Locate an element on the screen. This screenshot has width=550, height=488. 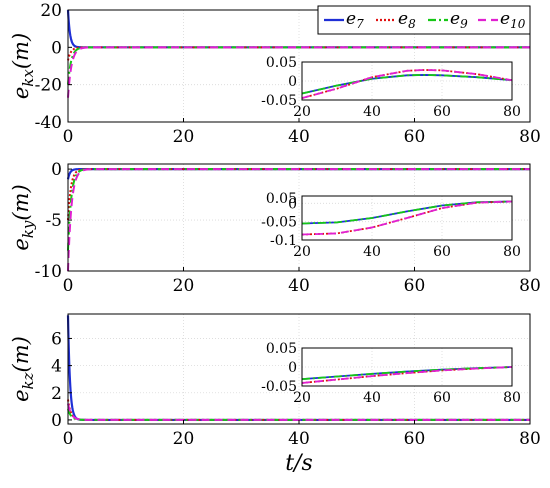
y-axis-label-text: eky(m) is located at coordinates (23, 217).